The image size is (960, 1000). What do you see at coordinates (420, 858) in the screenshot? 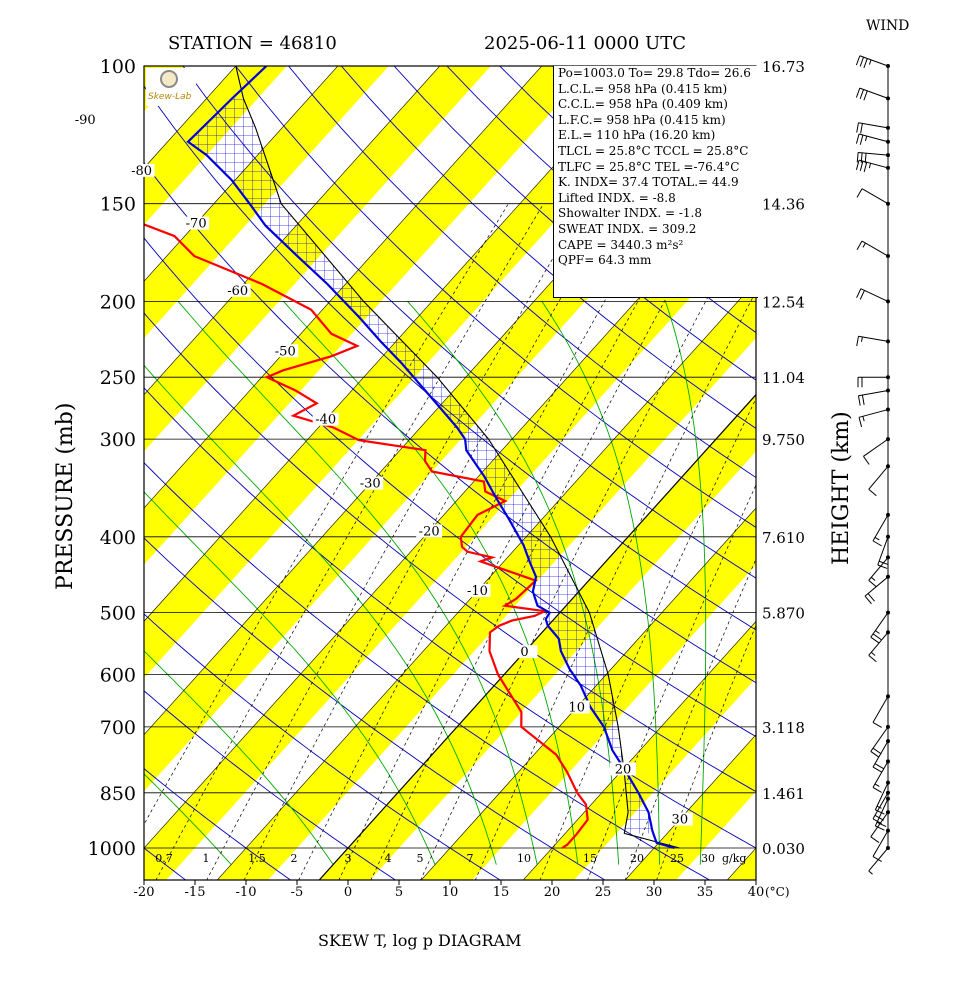
I see `mixing-ratio-label: 5` at bounding box center [420, 858].